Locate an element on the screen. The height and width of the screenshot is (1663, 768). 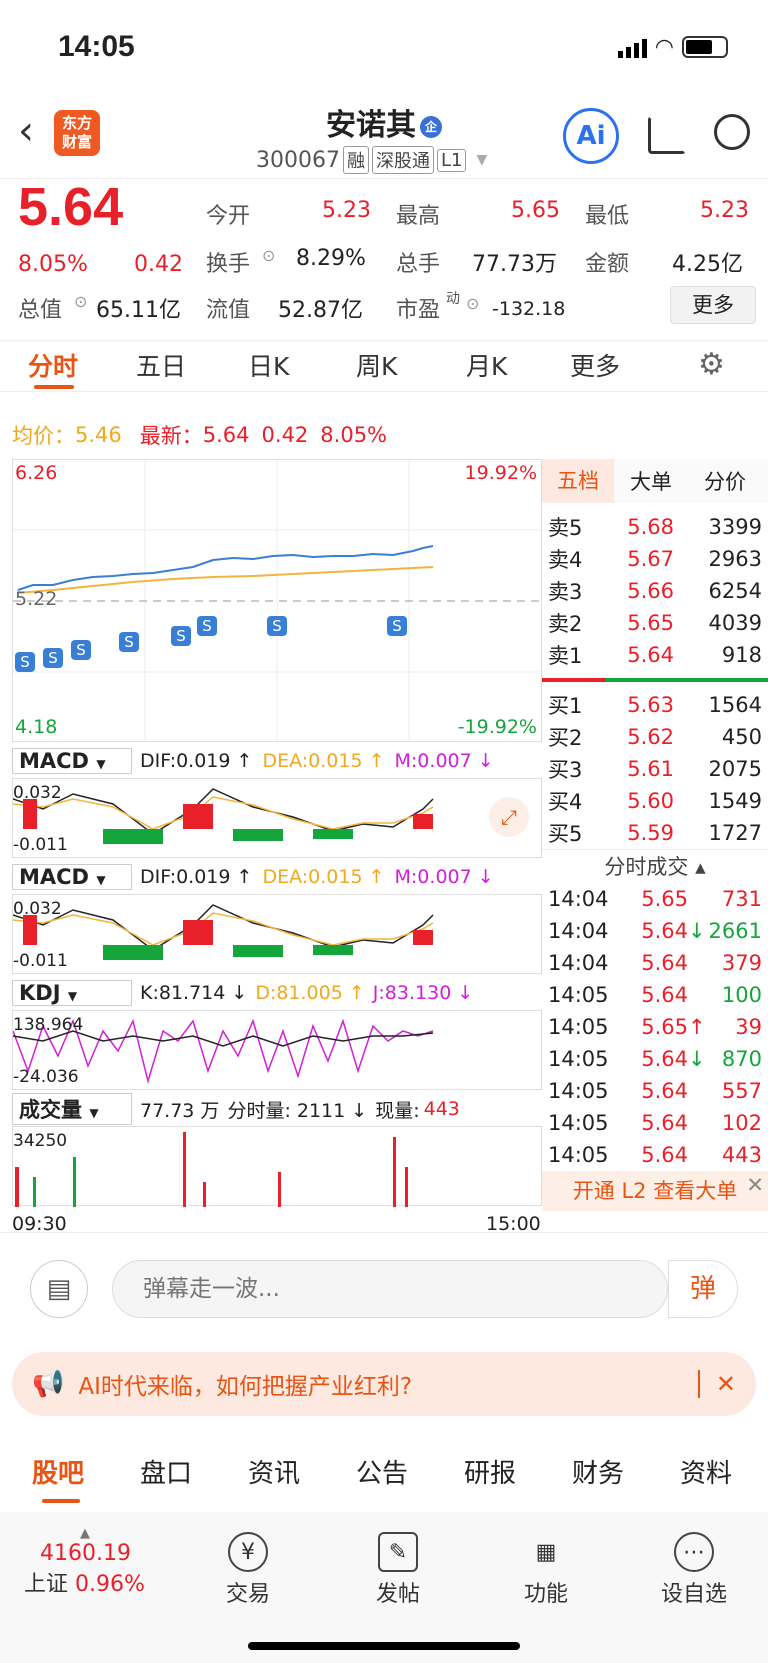
y-min-label: 4.18 is located at coordinates (36, 727).